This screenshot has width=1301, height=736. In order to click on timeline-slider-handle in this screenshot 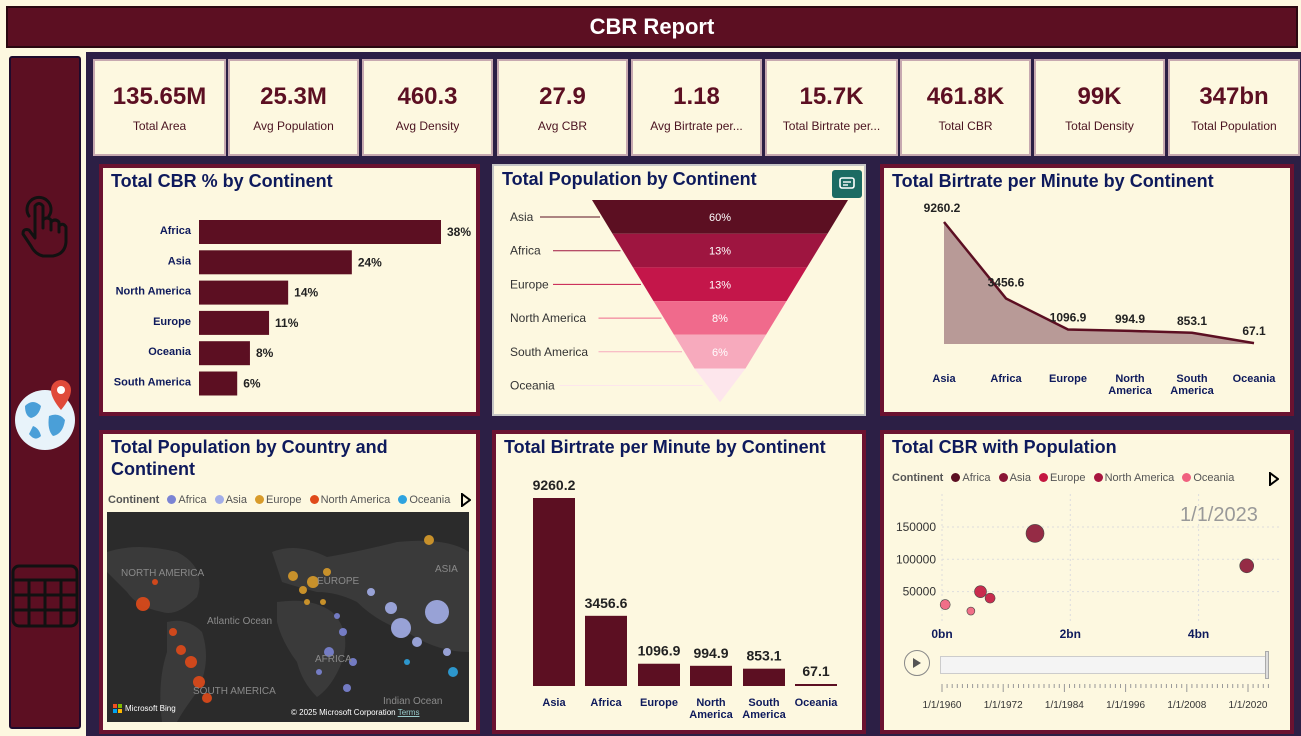, I will do `click(1267, 665)`.